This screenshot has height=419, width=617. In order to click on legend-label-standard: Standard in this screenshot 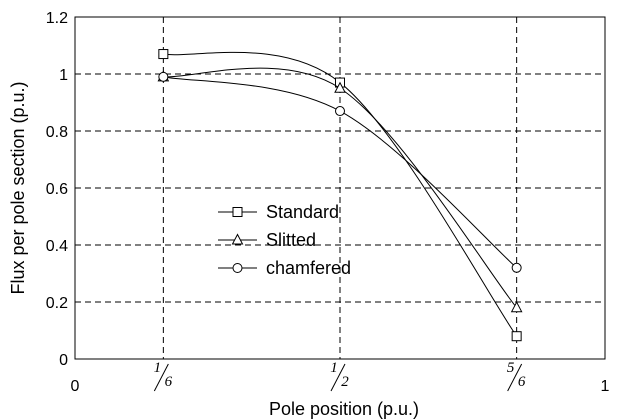, I will do `click(302, 212)`.